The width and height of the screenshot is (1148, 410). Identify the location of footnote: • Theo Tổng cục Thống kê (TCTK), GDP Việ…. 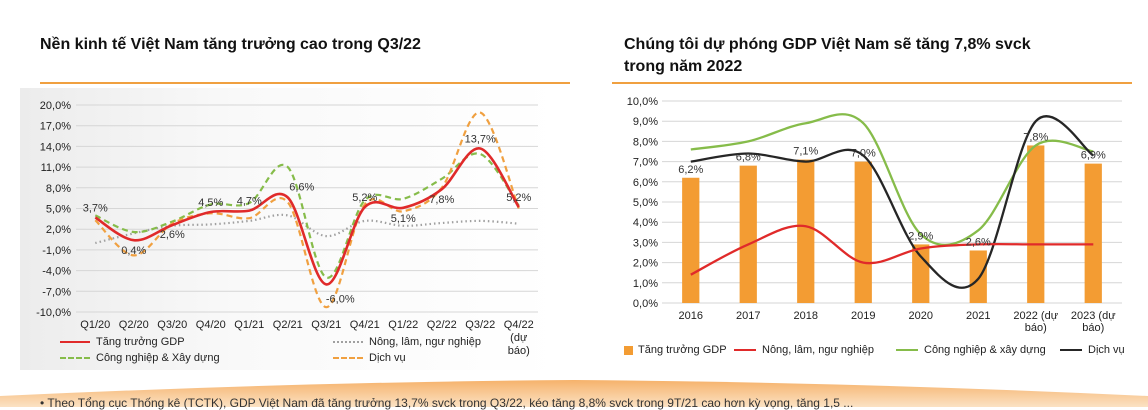
(447, 403).